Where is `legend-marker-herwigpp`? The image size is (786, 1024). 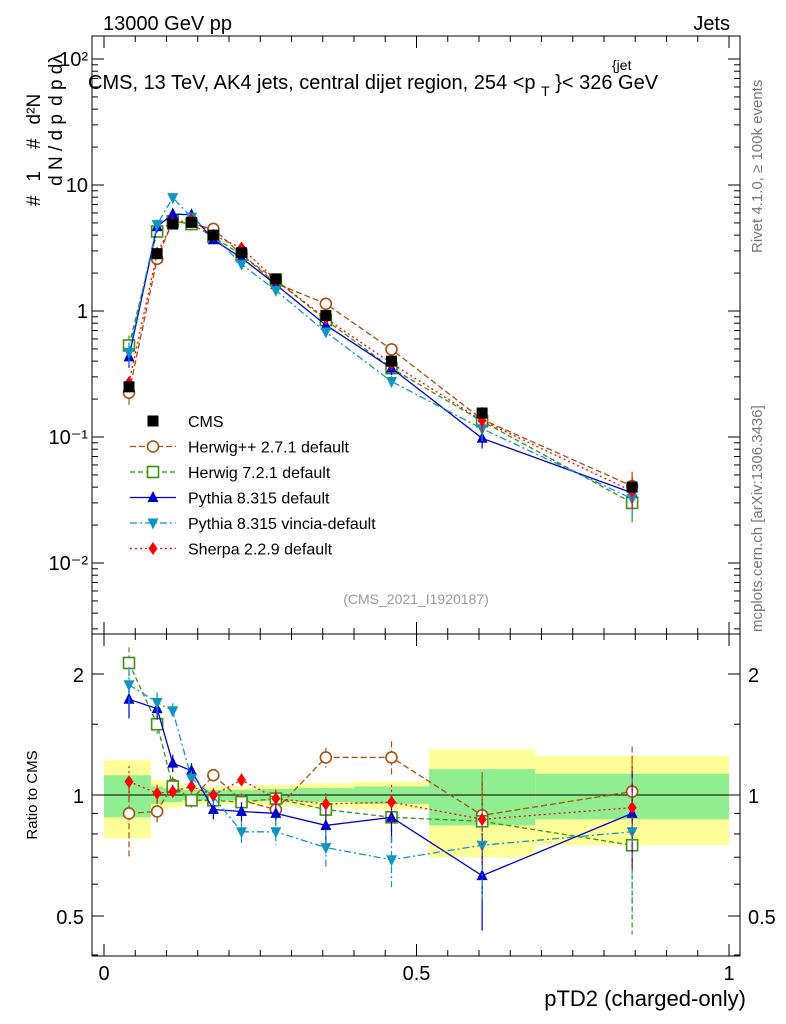 legend-marker-herwigpp is located at coordinates (153, 446).